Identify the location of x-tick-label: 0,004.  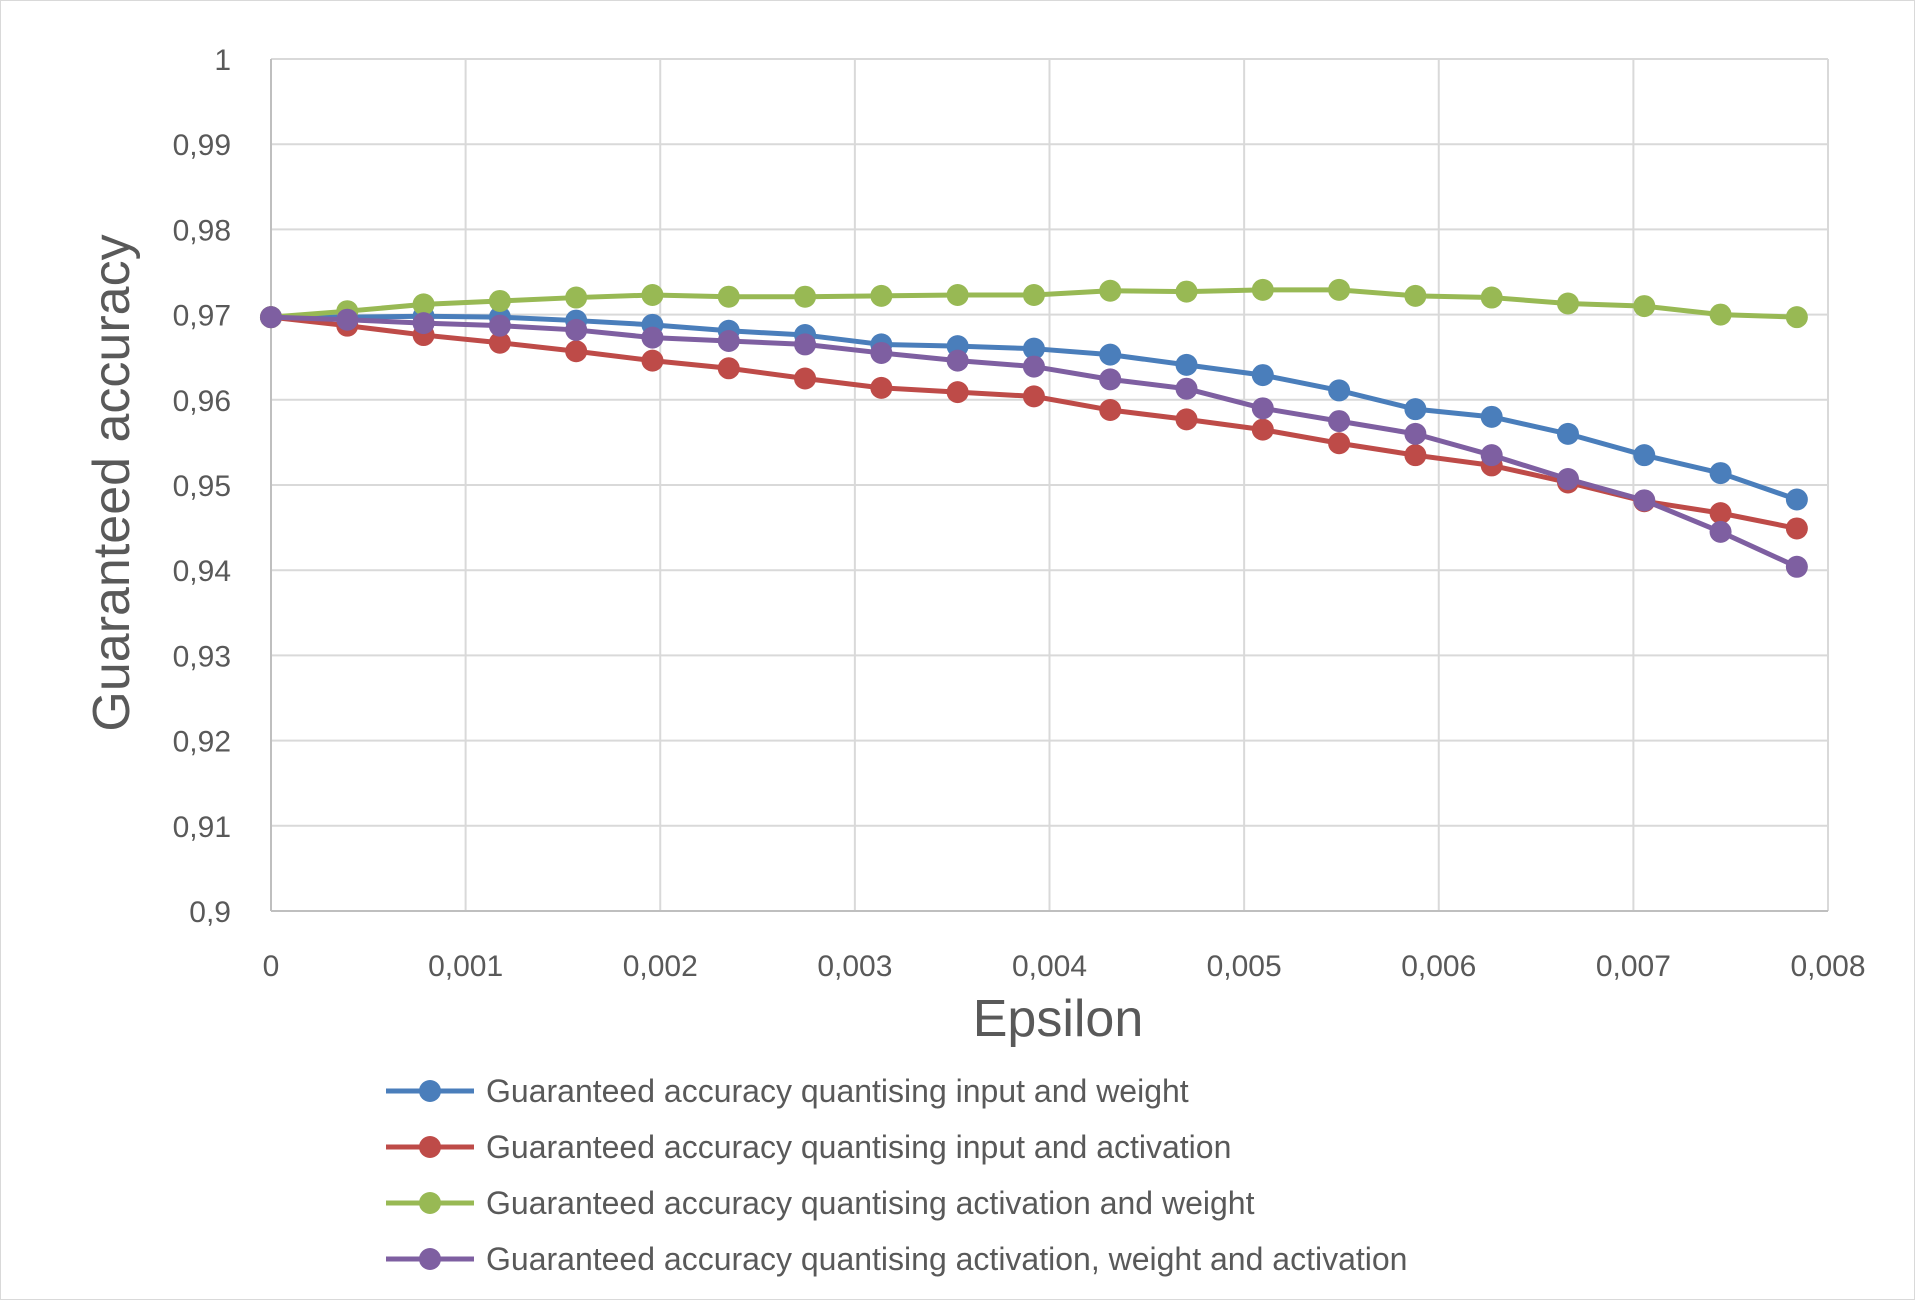
(1049, 966).